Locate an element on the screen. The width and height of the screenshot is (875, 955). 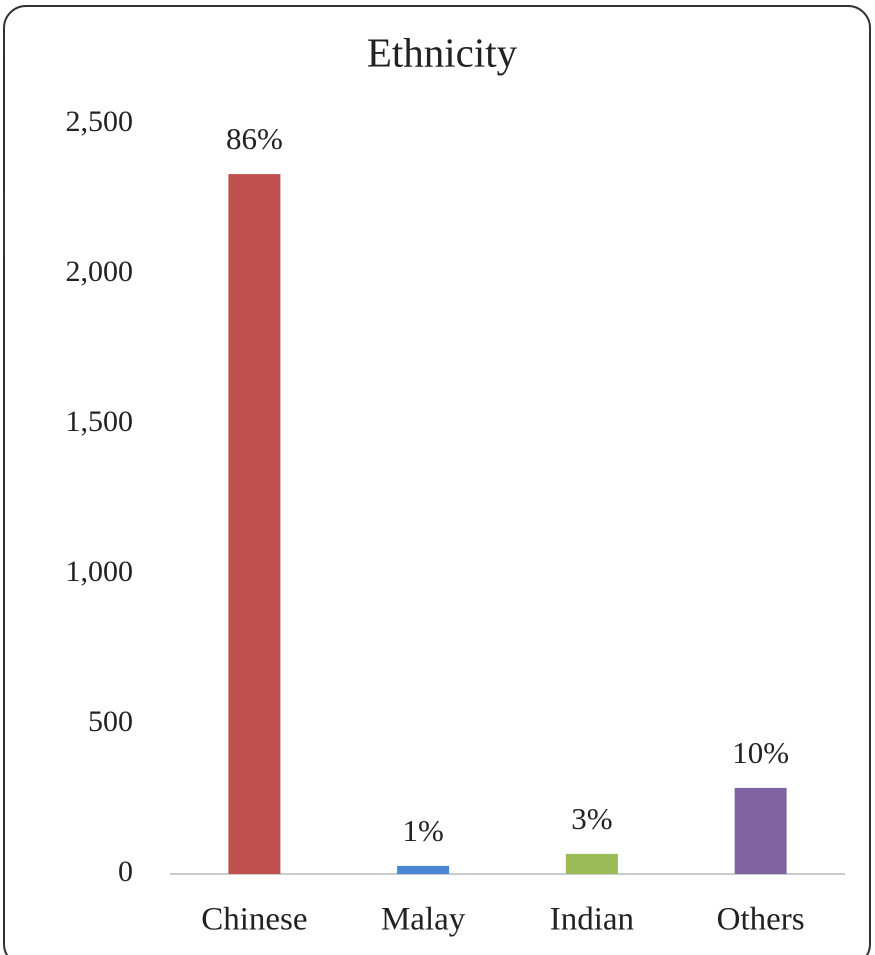
y-tick-label: 500 is located at coordinates (110, 721).